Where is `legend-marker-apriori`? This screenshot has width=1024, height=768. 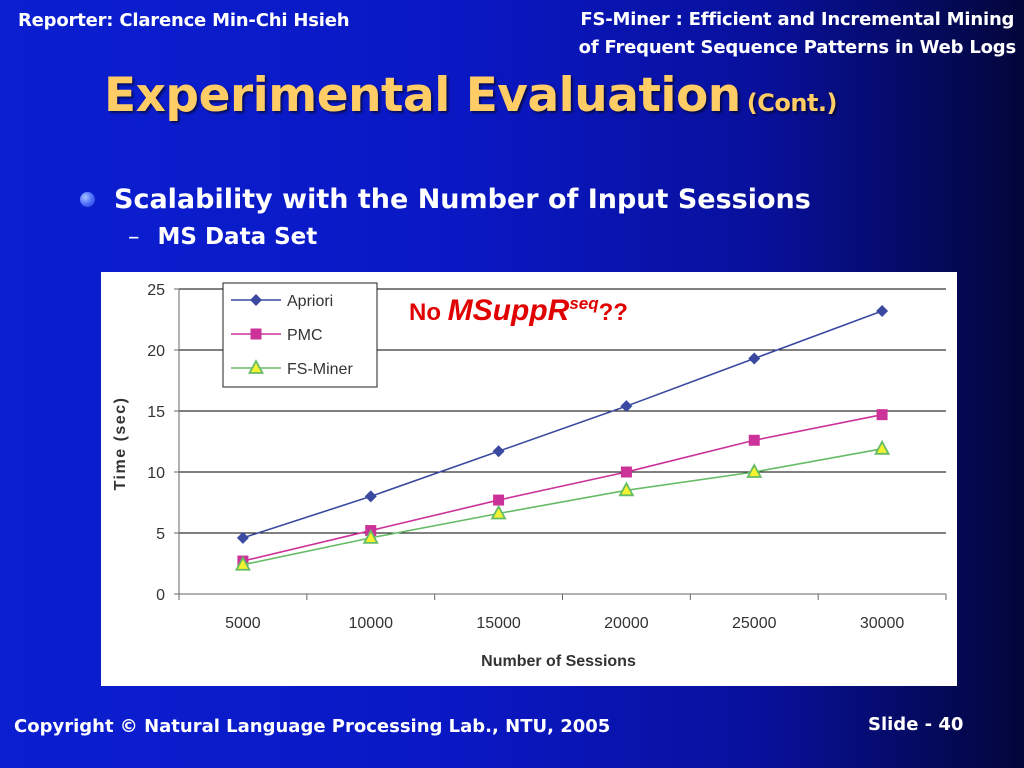
legend-marker-apriori is located at coordinates (256, 300).